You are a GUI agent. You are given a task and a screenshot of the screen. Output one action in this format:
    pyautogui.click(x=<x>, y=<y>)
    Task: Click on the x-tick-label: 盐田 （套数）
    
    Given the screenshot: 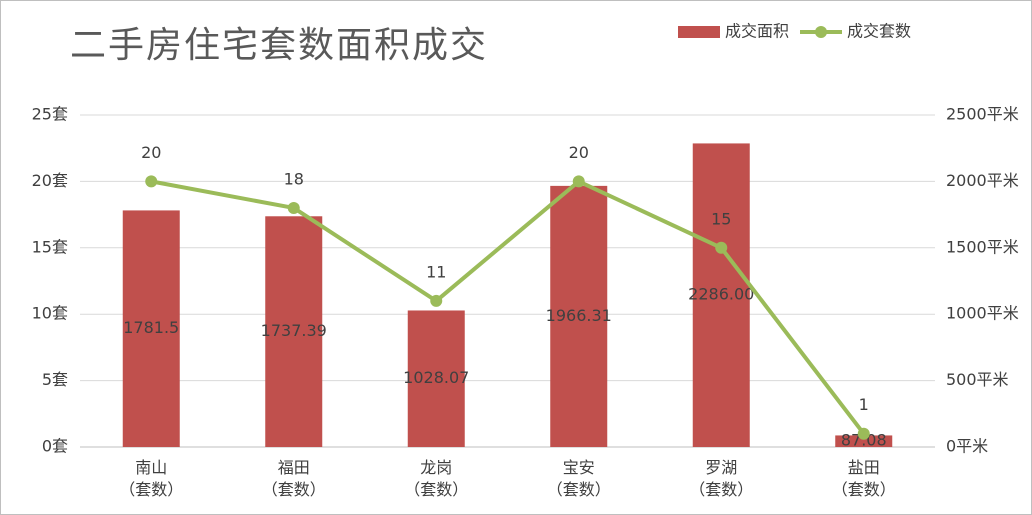 What is the action you would take?
    pyautogui.click(x=863, y=478)
    